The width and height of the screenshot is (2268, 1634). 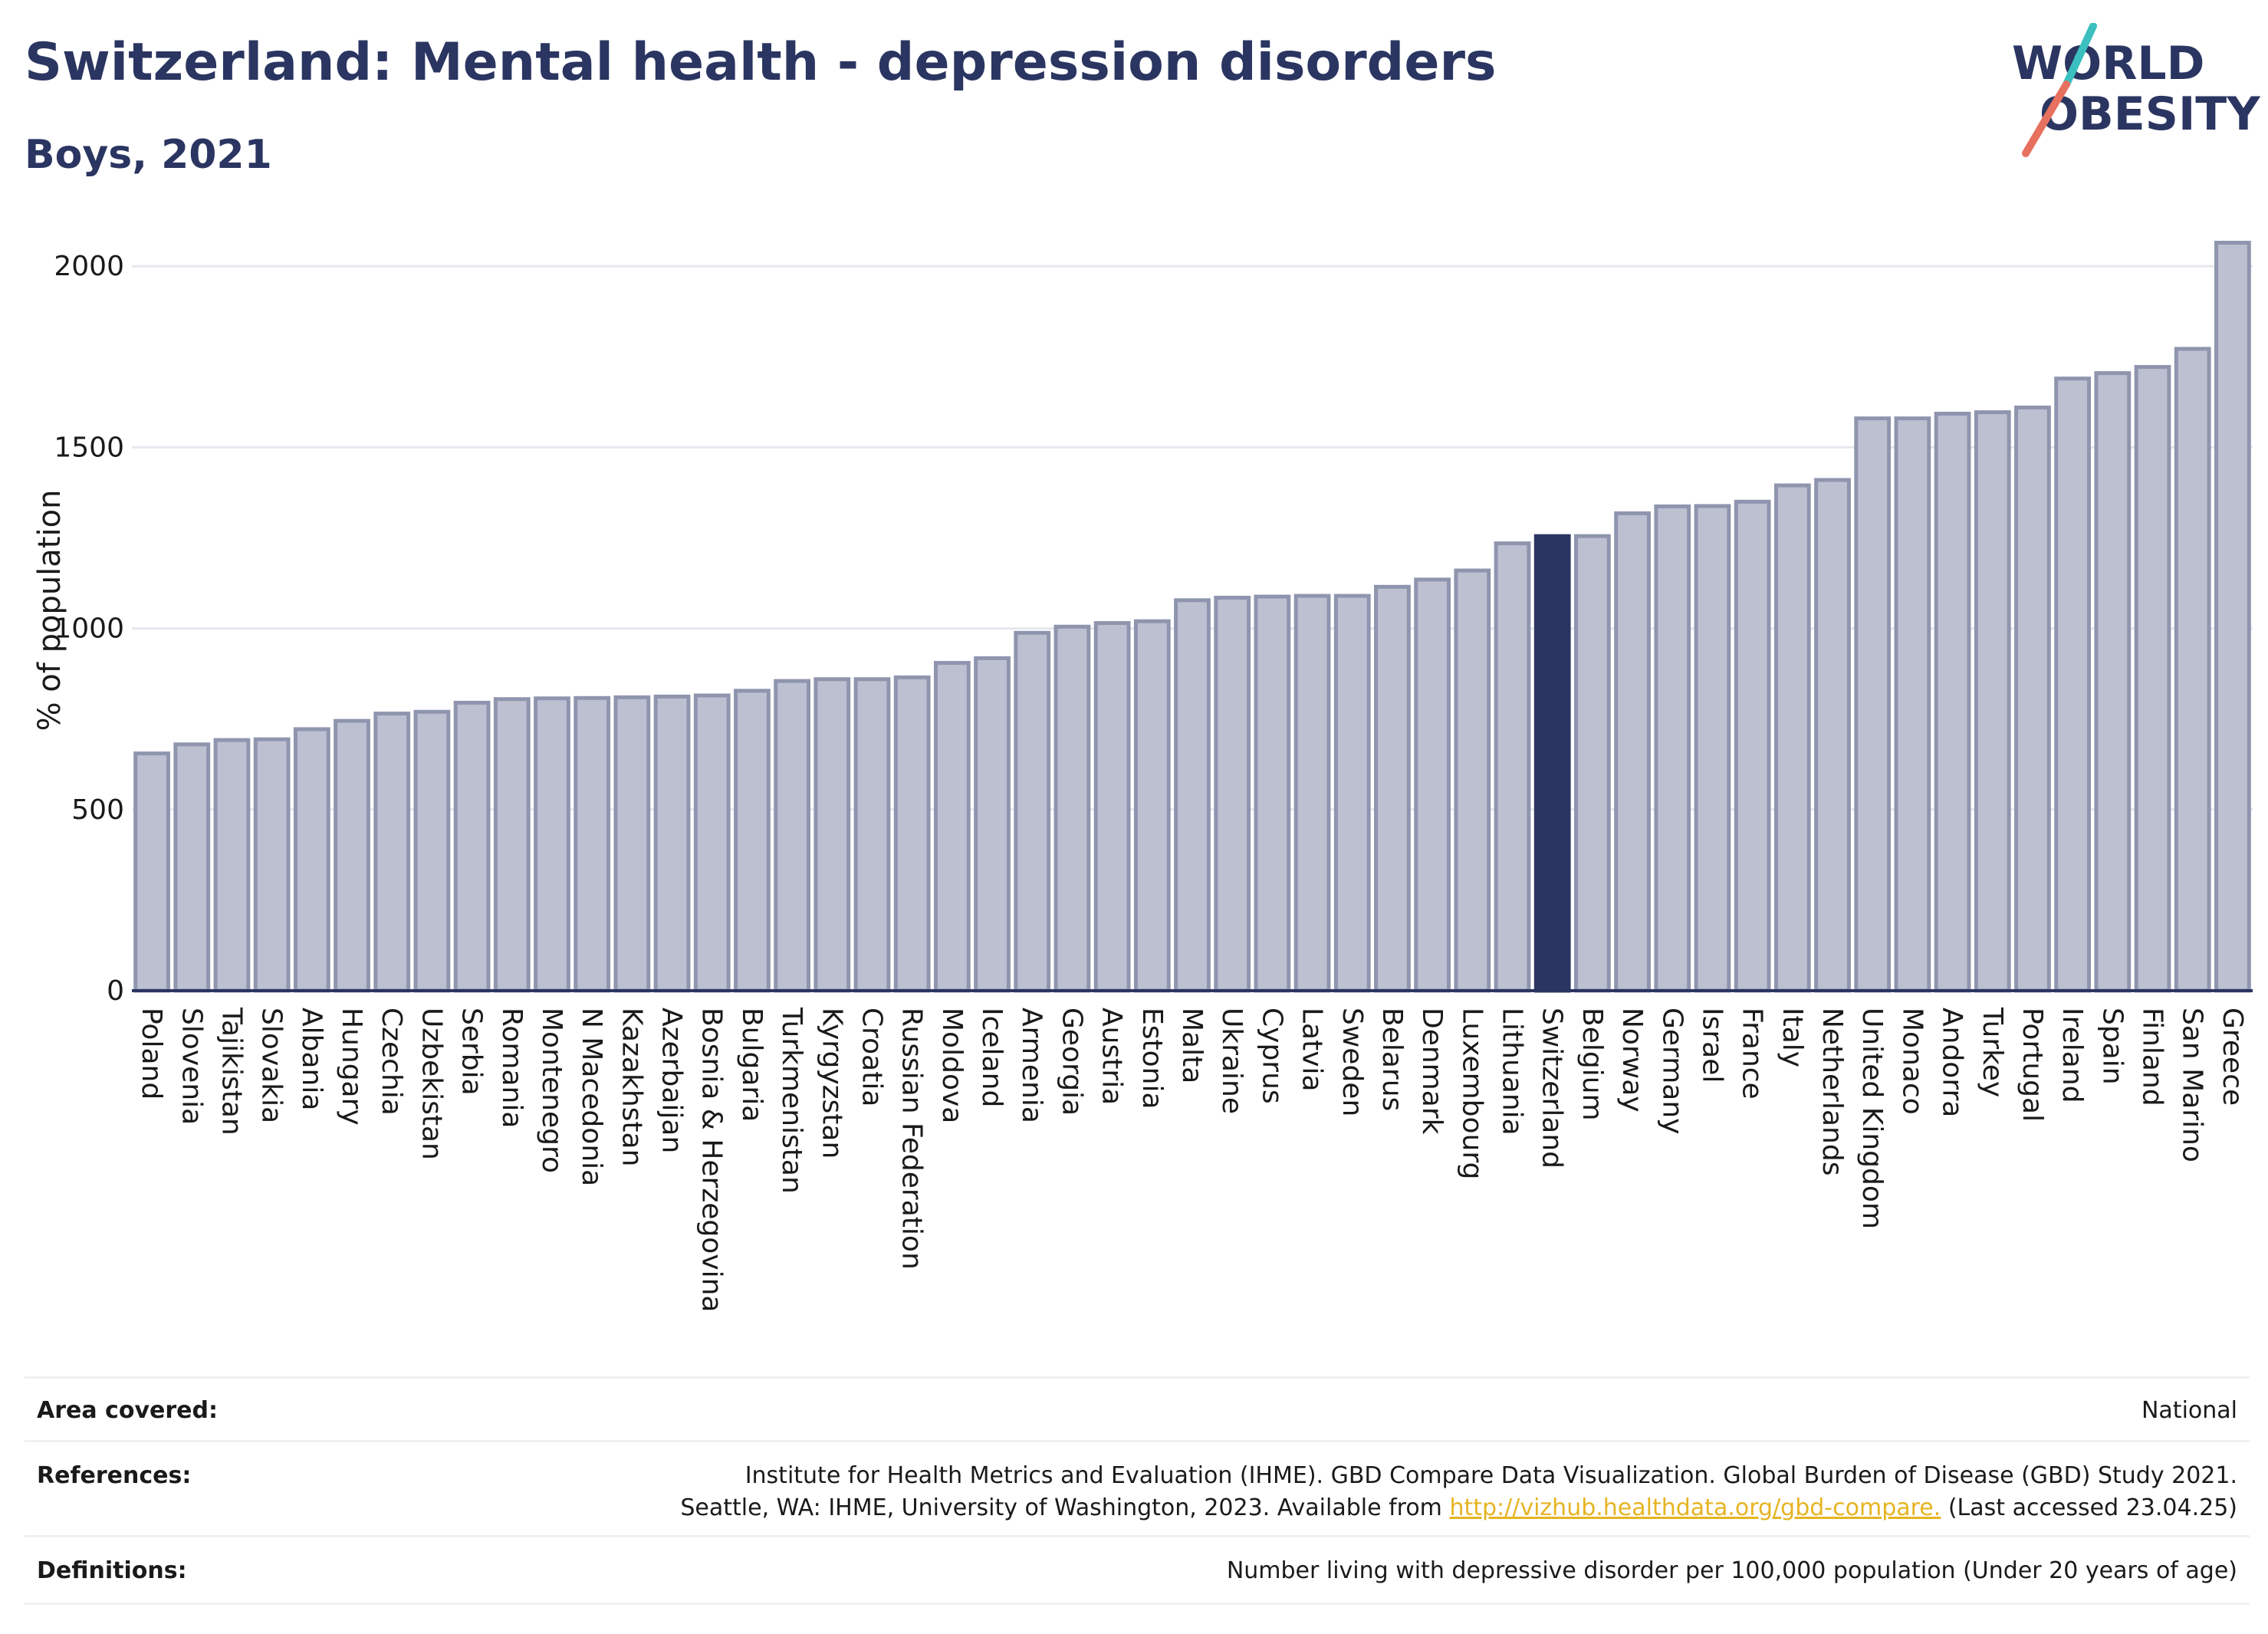 What do you see at coordinates (1711, 1046) in the screenshot?
I see `x-tick-label: Israel` at bounding box center [1711, 1046].